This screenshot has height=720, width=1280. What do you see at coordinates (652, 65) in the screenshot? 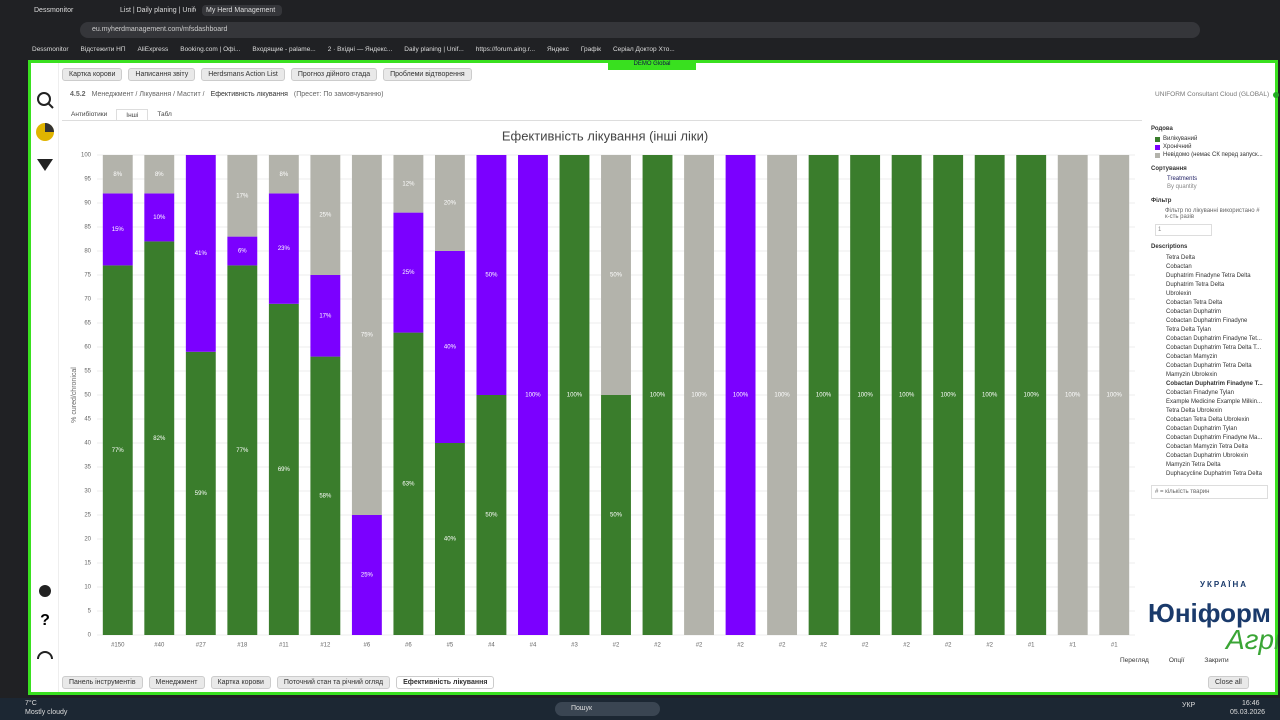
I see `demo-badge: DEMO Global` at bounding box center [652, 65].